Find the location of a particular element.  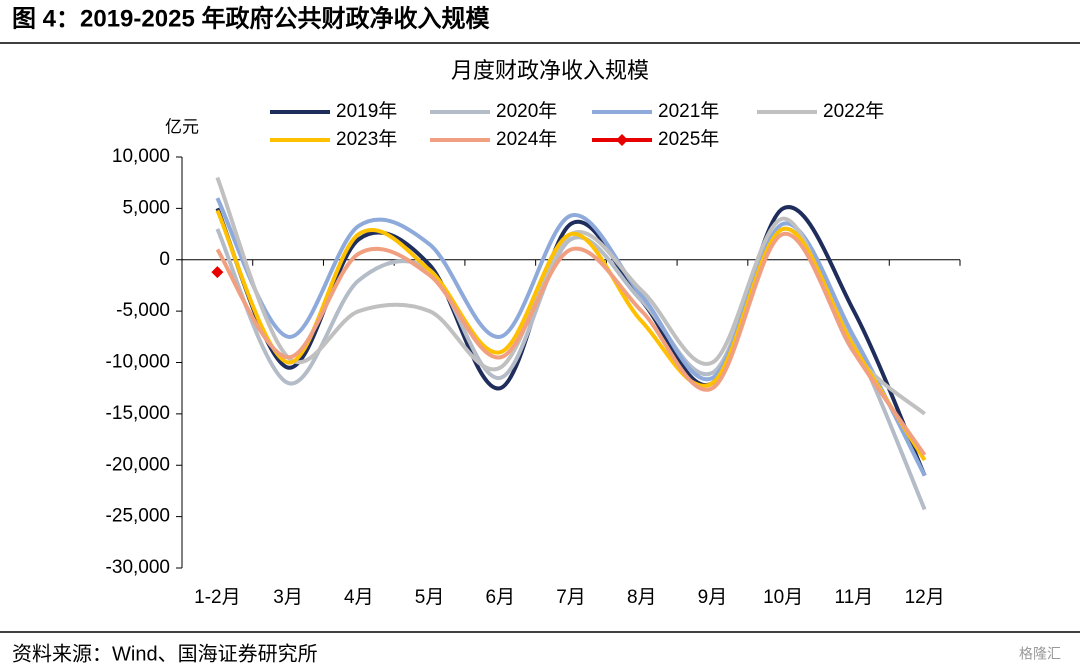

y-tick-label: -25,000 is located at coordinates (138, 516).